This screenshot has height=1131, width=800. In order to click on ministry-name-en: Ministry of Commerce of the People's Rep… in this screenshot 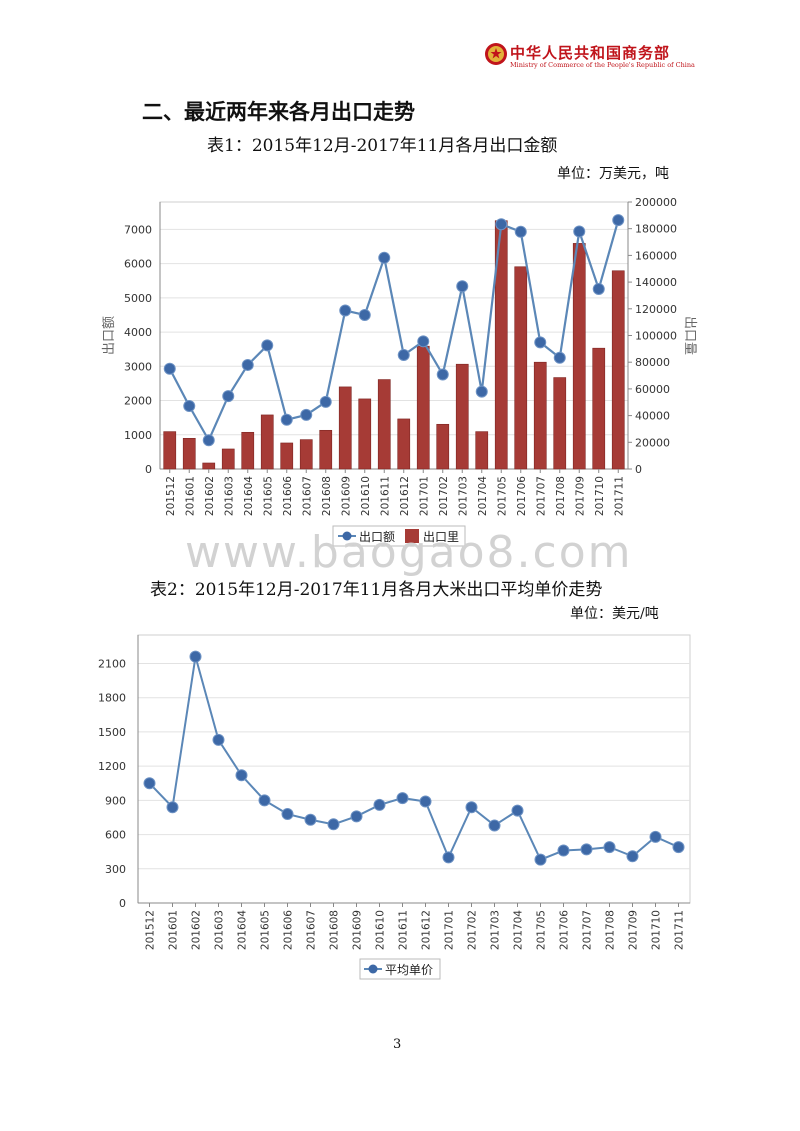, I will do `click(602, 65)`.